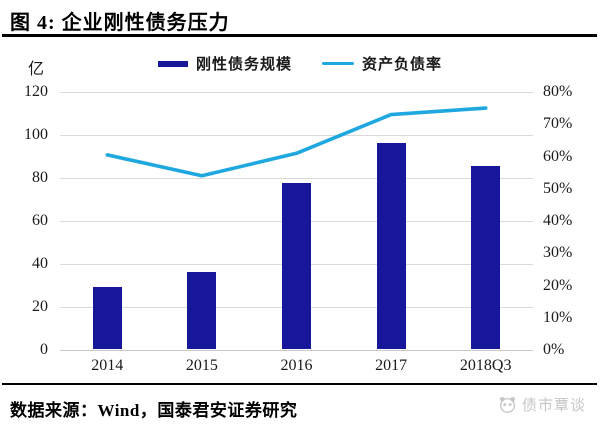 Image resolution: width=600 pixels, height=434 pixels. What do you see at coordinates (299, 35) in the screenshot?
I see `title-divider` at bounding box center [299, 35].